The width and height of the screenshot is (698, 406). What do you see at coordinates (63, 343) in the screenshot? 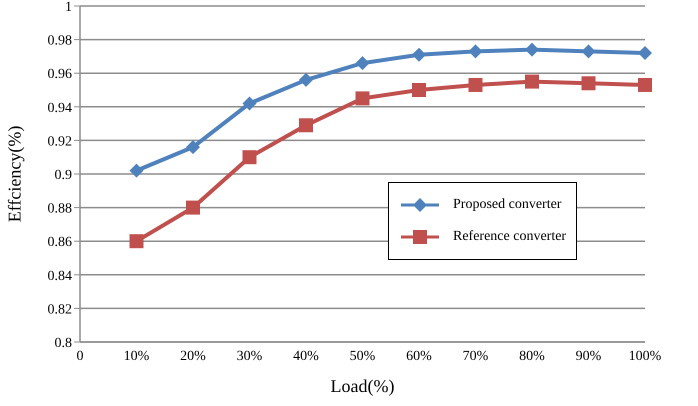
I see `y-tick-label: 0.8` at bounding box center [63, 343].